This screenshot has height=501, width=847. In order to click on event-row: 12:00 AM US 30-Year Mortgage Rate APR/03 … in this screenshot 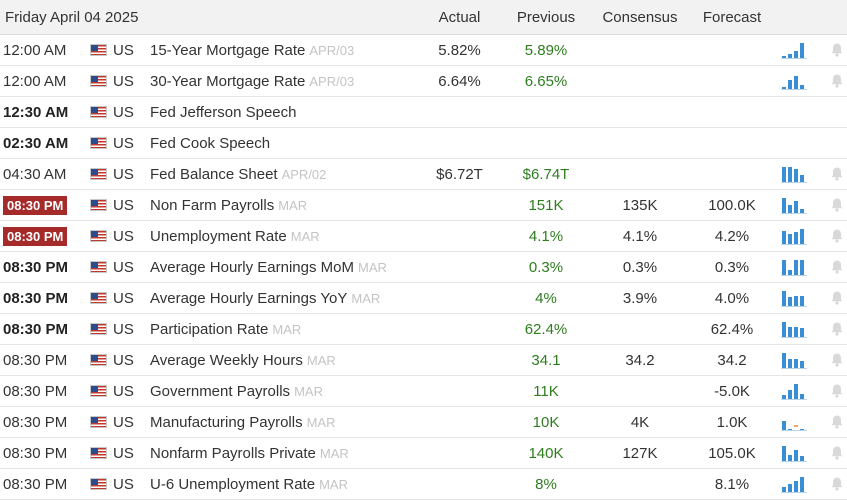, I will do `click(423, 81)`.